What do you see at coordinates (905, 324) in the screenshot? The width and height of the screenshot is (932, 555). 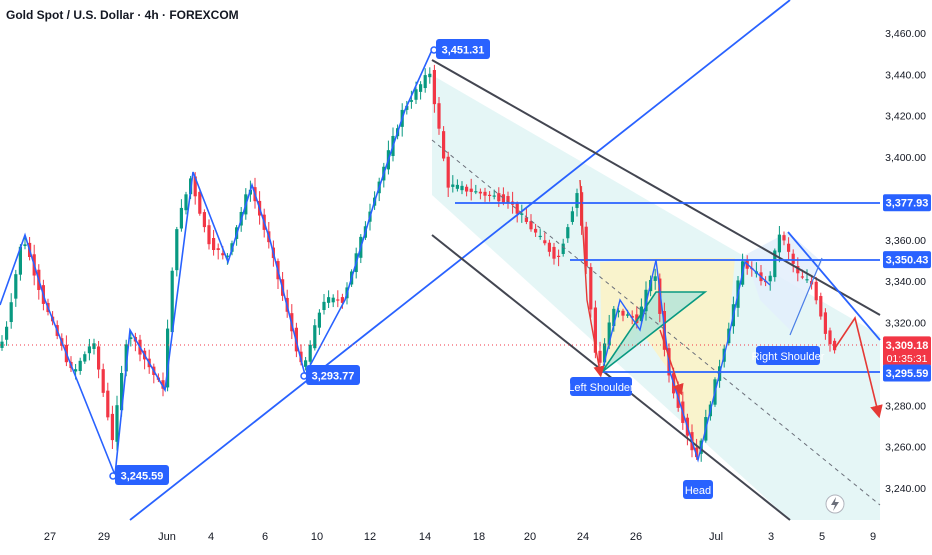 I see `y-tick-label: 3,320.00` at bounding box center [905, 324].